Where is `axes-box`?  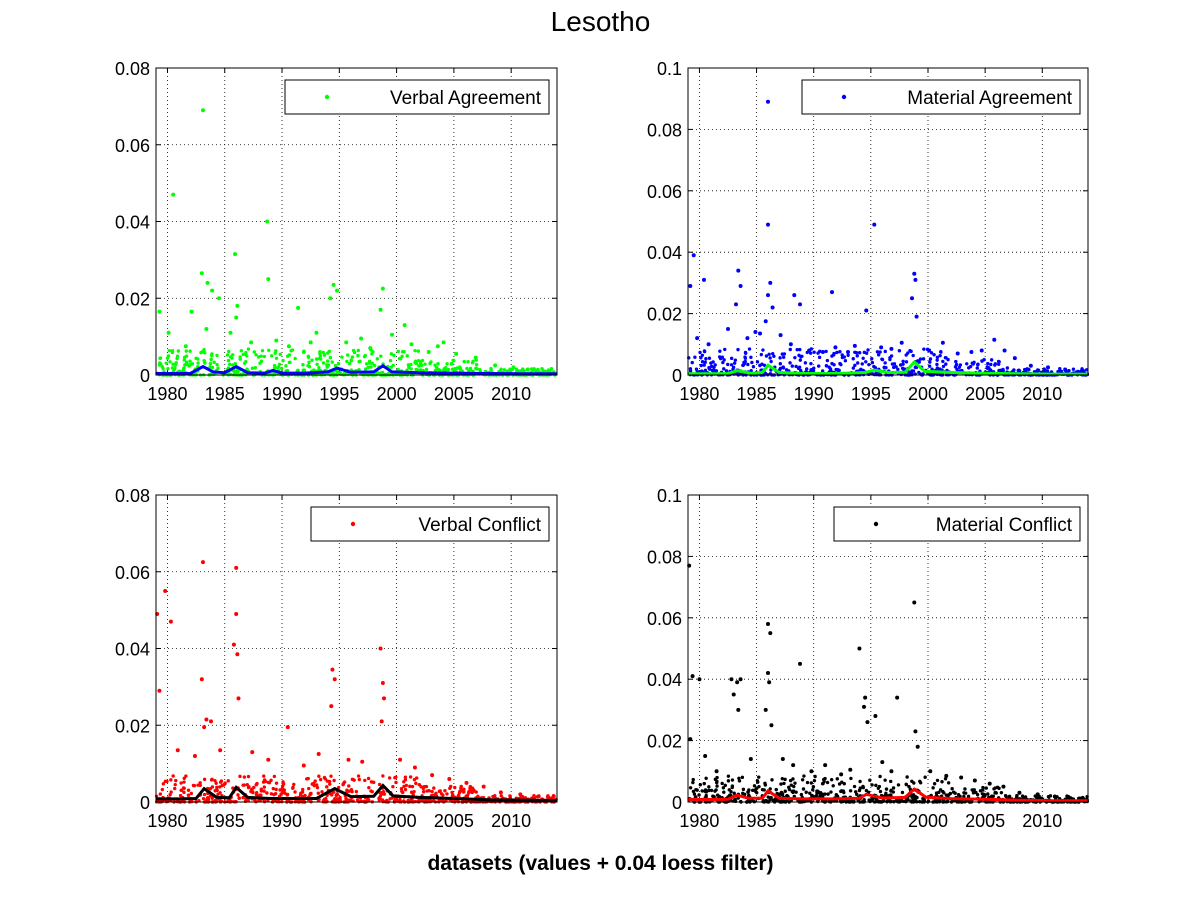
axes-box is located at coordinates (888, 648).